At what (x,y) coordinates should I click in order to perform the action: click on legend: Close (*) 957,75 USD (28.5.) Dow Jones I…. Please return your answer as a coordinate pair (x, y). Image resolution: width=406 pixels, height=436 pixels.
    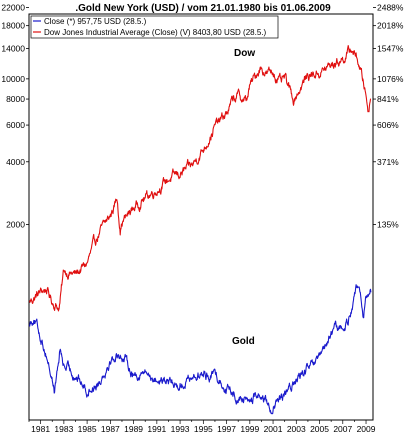
    Looking at the image, I should click on (154, 27).